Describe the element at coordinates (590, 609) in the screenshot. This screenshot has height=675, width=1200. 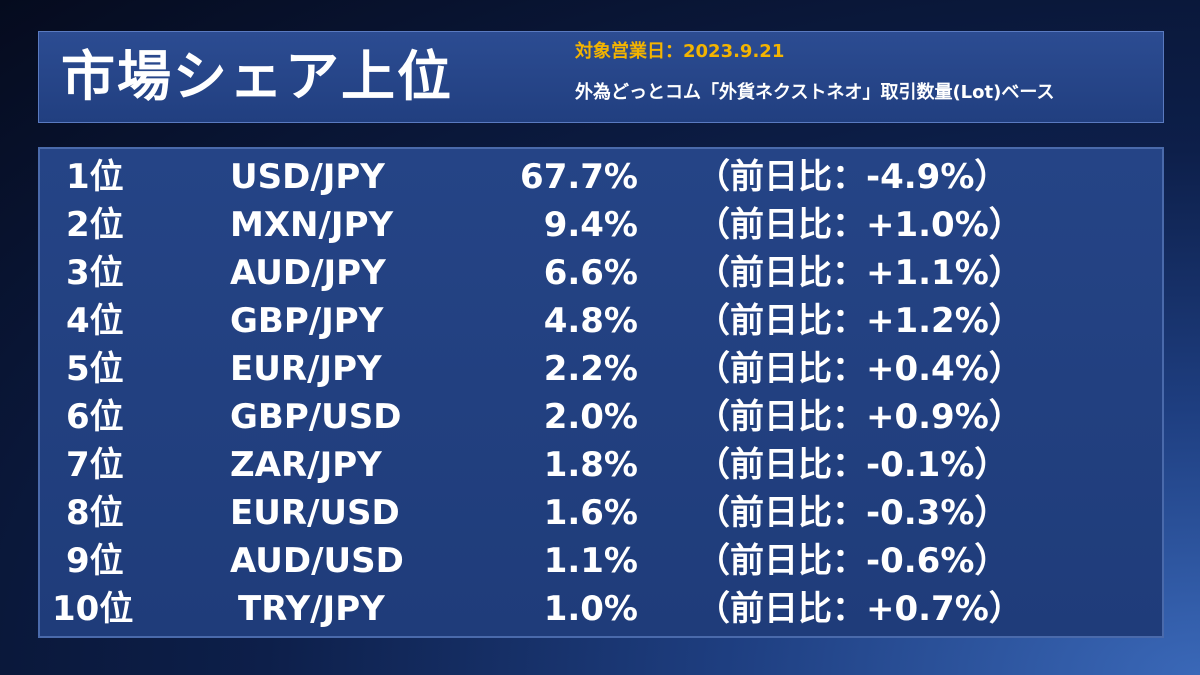
I see `market-share: 1.0%` at that location.